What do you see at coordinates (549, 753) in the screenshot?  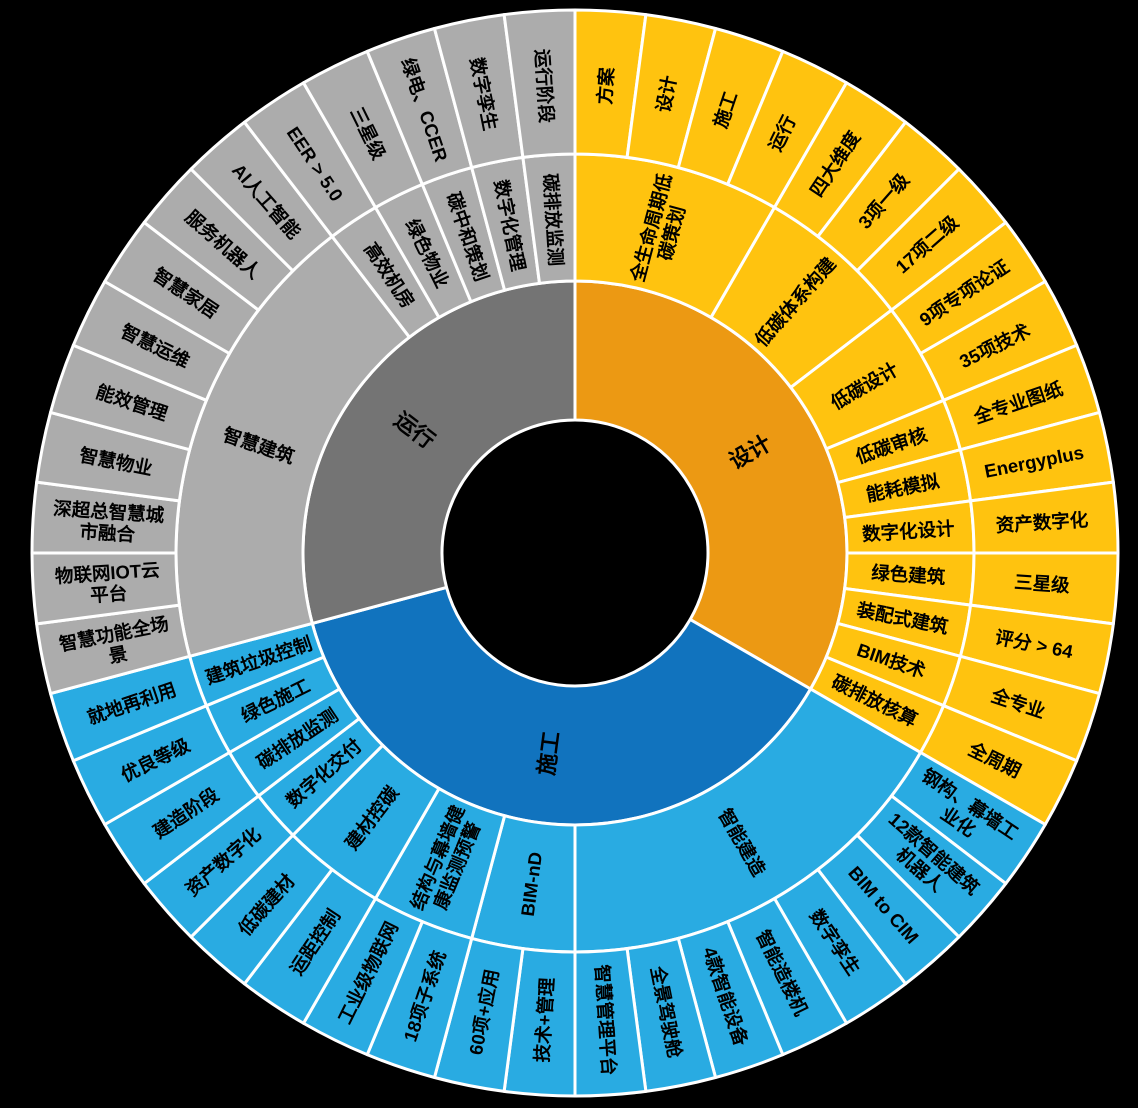 I see `section-label: 施工` at bounding box center [549, 753].